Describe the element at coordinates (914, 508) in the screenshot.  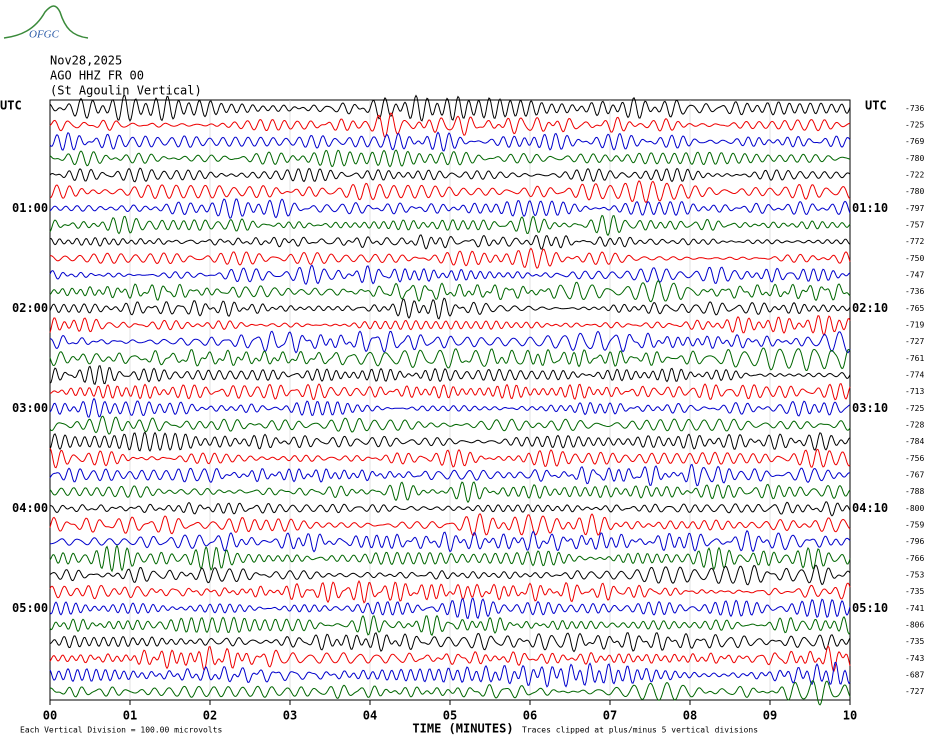
I see `trace-offset: -800` at that location.